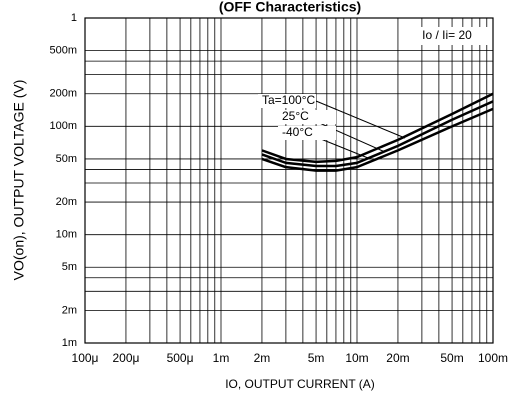 Image resolution: width=511 pixels, height=400 pixels. What do you see at coordinates (297, 132) in the screenshot?
I see `legend-label: -40°C` at bounding box center [297, 132].